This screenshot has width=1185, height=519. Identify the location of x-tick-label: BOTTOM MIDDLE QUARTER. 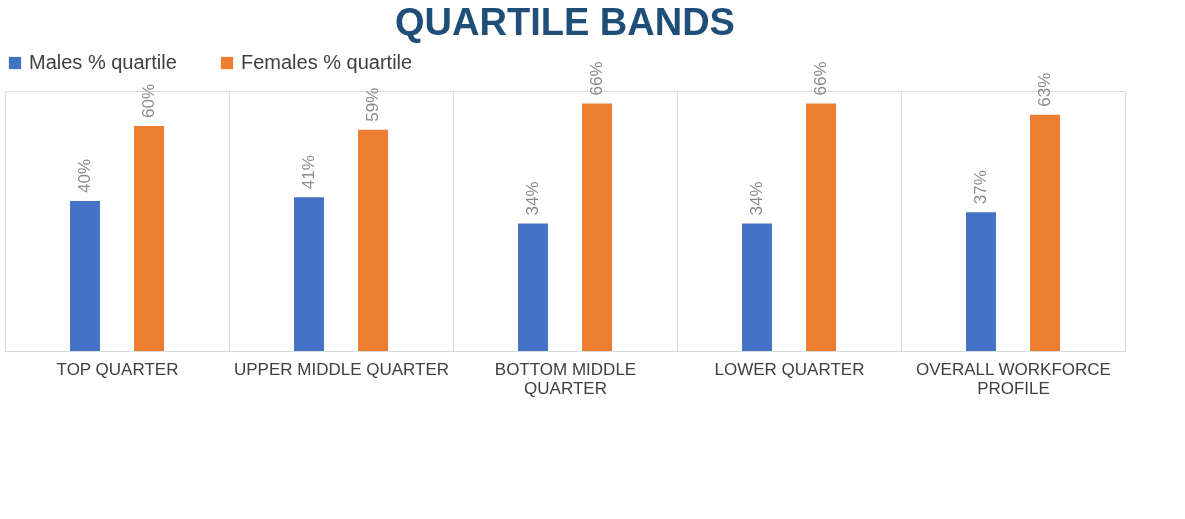
(565, 378).